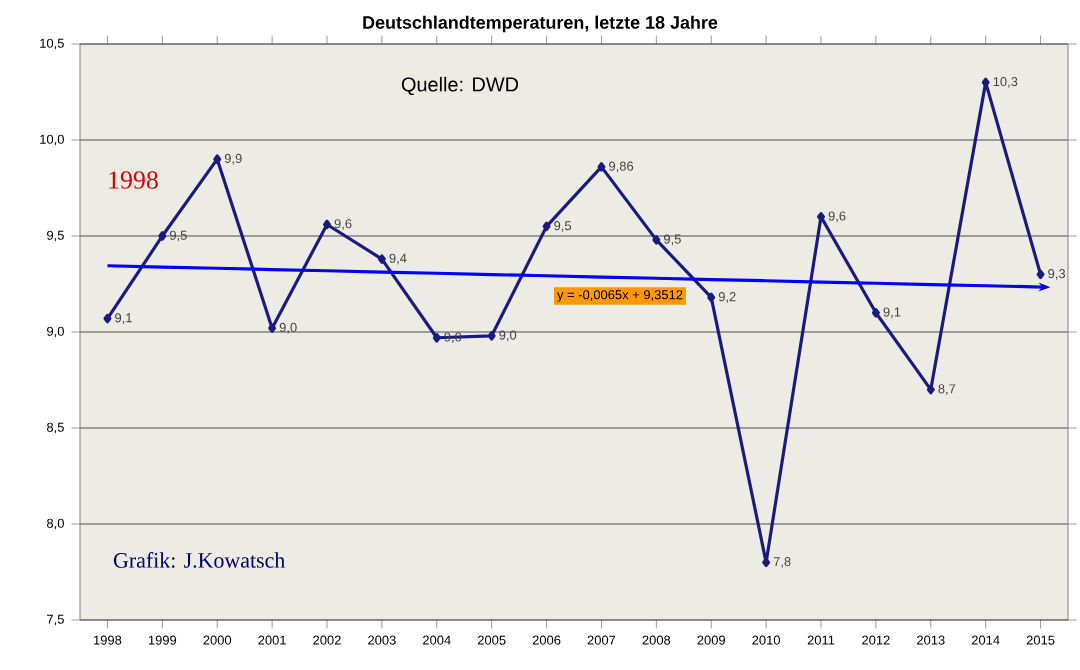  Describe the element at coordinates (540, 24) in the screenshot. I see `chart-title: Deutschlandtemperaturen, letzte 18 Jahre` at that location.